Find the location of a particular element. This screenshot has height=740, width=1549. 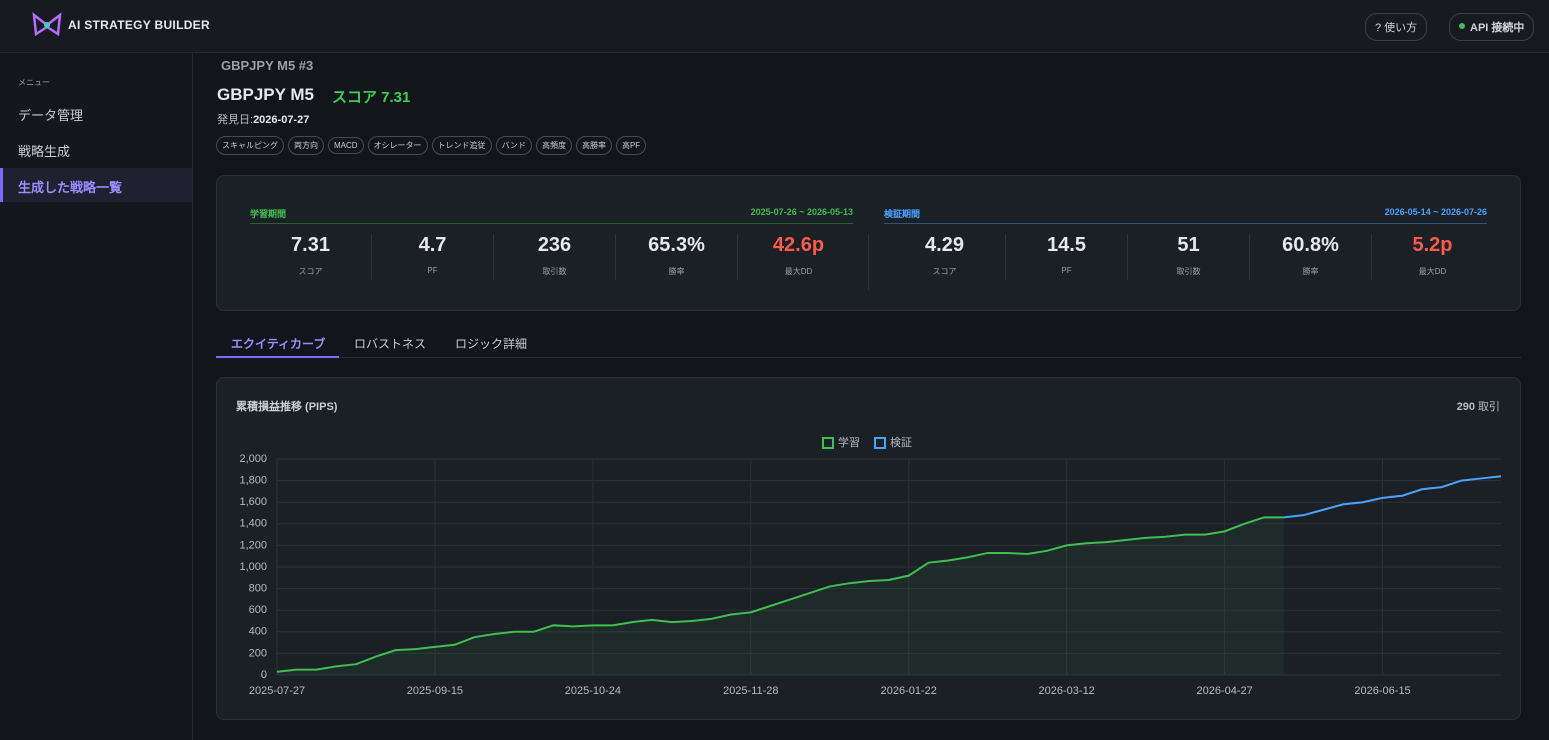

status-dot is located at coordinates (1462, 26).